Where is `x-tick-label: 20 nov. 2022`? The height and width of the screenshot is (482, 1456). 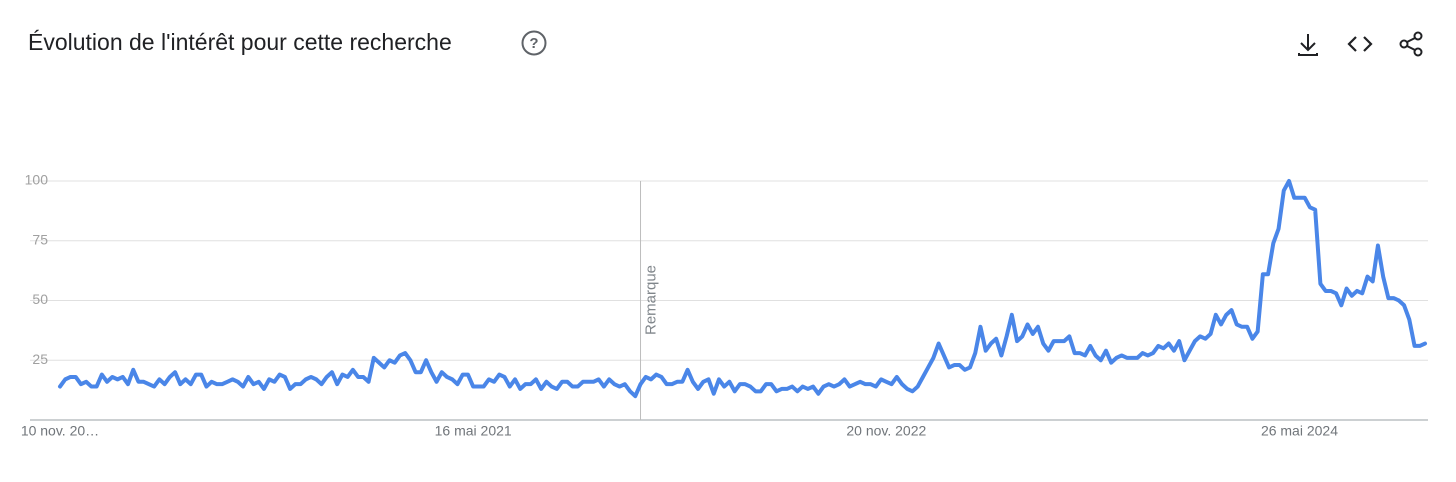
x-tick-label: 20 nov. 2022 is located at coordinates (886, 431).